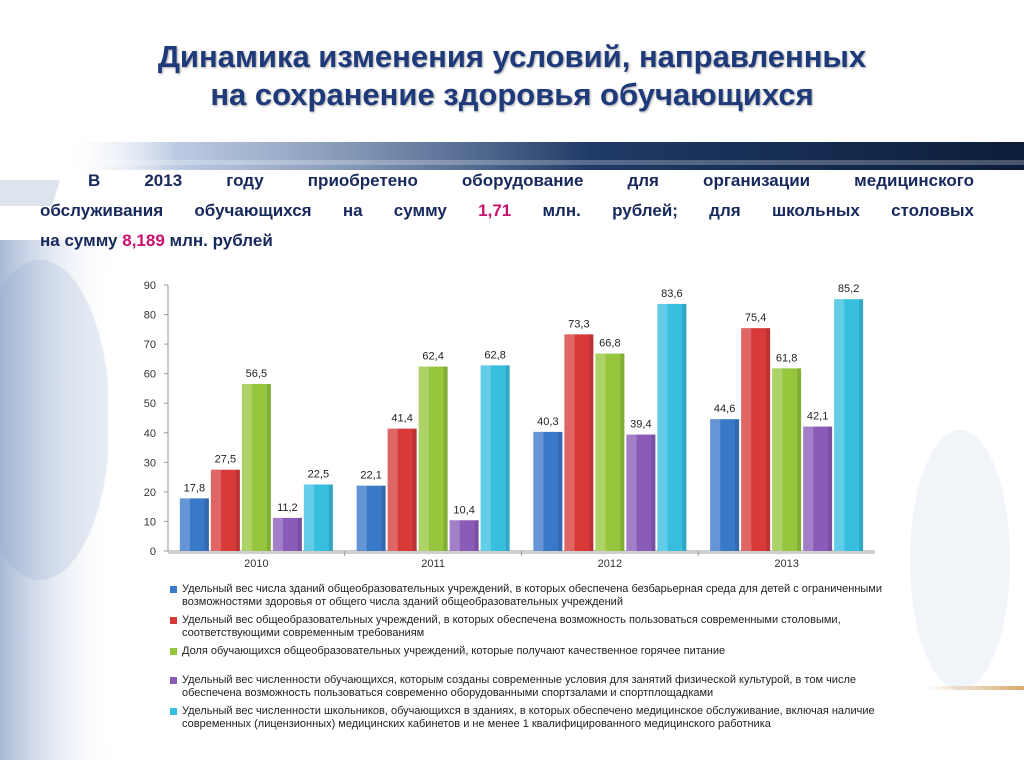  What do you see at coordinates (194, 488) in the screenshot?
I see `data-label: 17,8` at bounding box center [194, 488].